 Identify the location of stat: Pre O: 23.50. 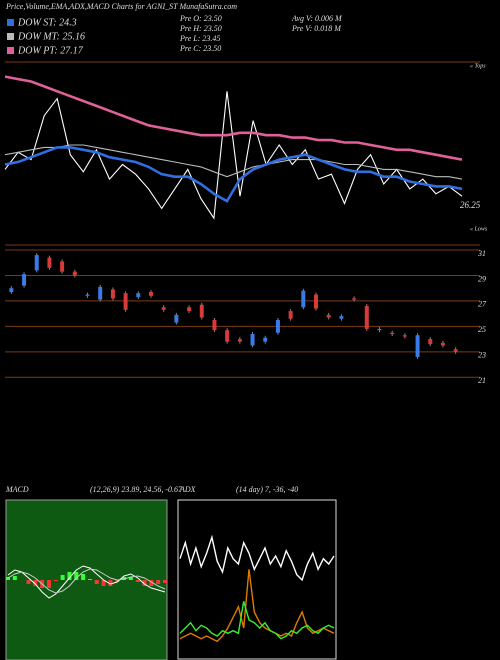
(200, 18).